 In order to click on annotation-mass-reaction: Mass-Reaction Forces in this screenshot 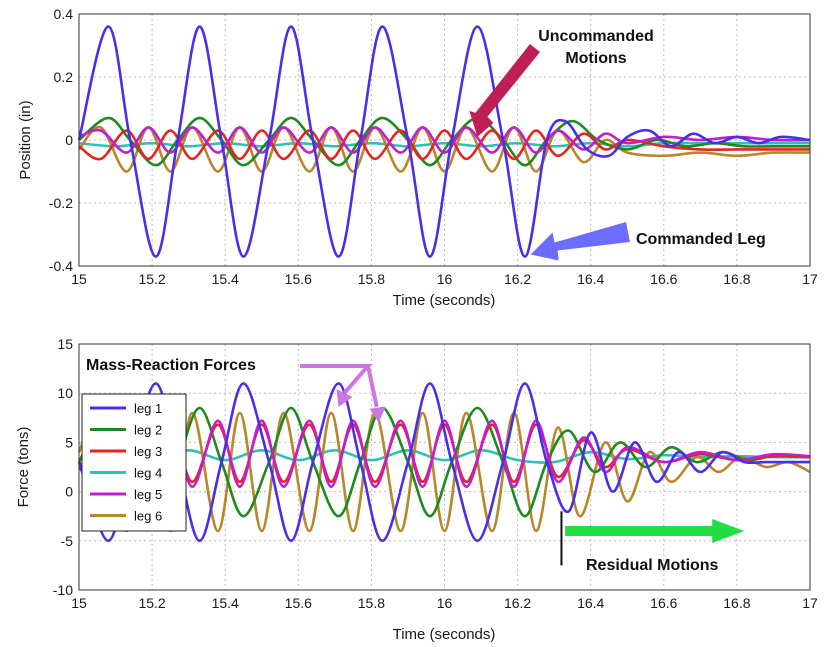, I will do `click(171, 365)`.